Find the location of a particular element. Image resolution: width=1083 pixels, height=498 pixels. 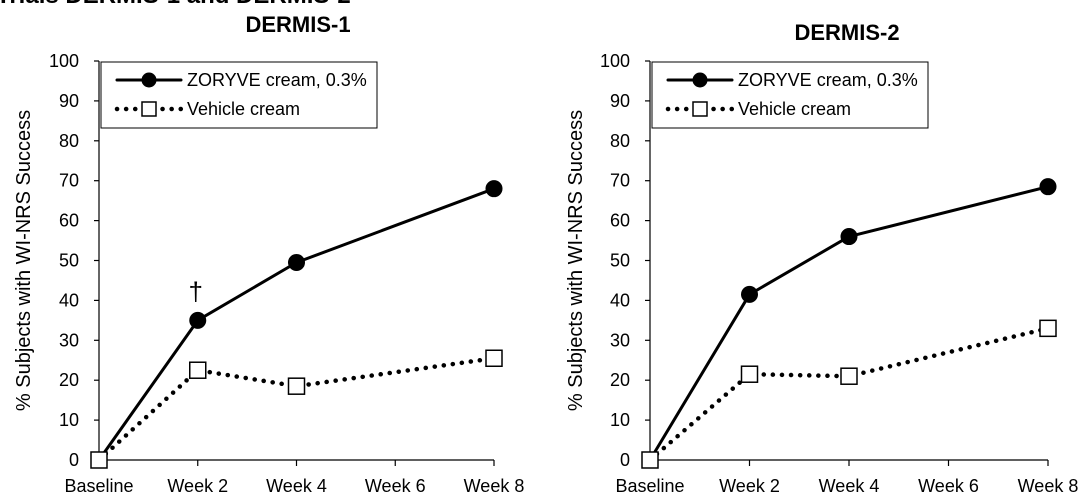

annotation-dagger: † is located at coordinates (196, 291).